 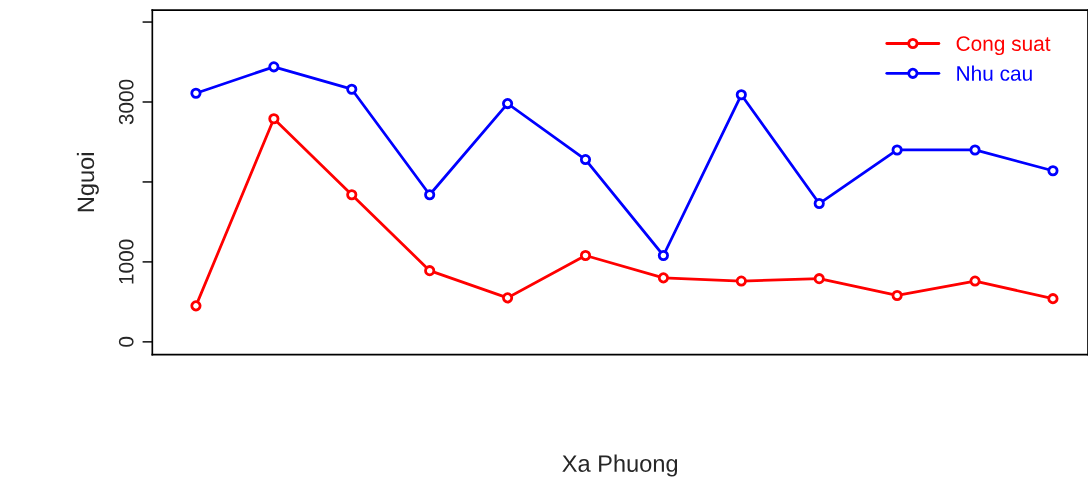 What do you see at coordinates (994, 73) in the screenshot?
I see `legend-label: Nhu cau` at bounding box center [994, 73].